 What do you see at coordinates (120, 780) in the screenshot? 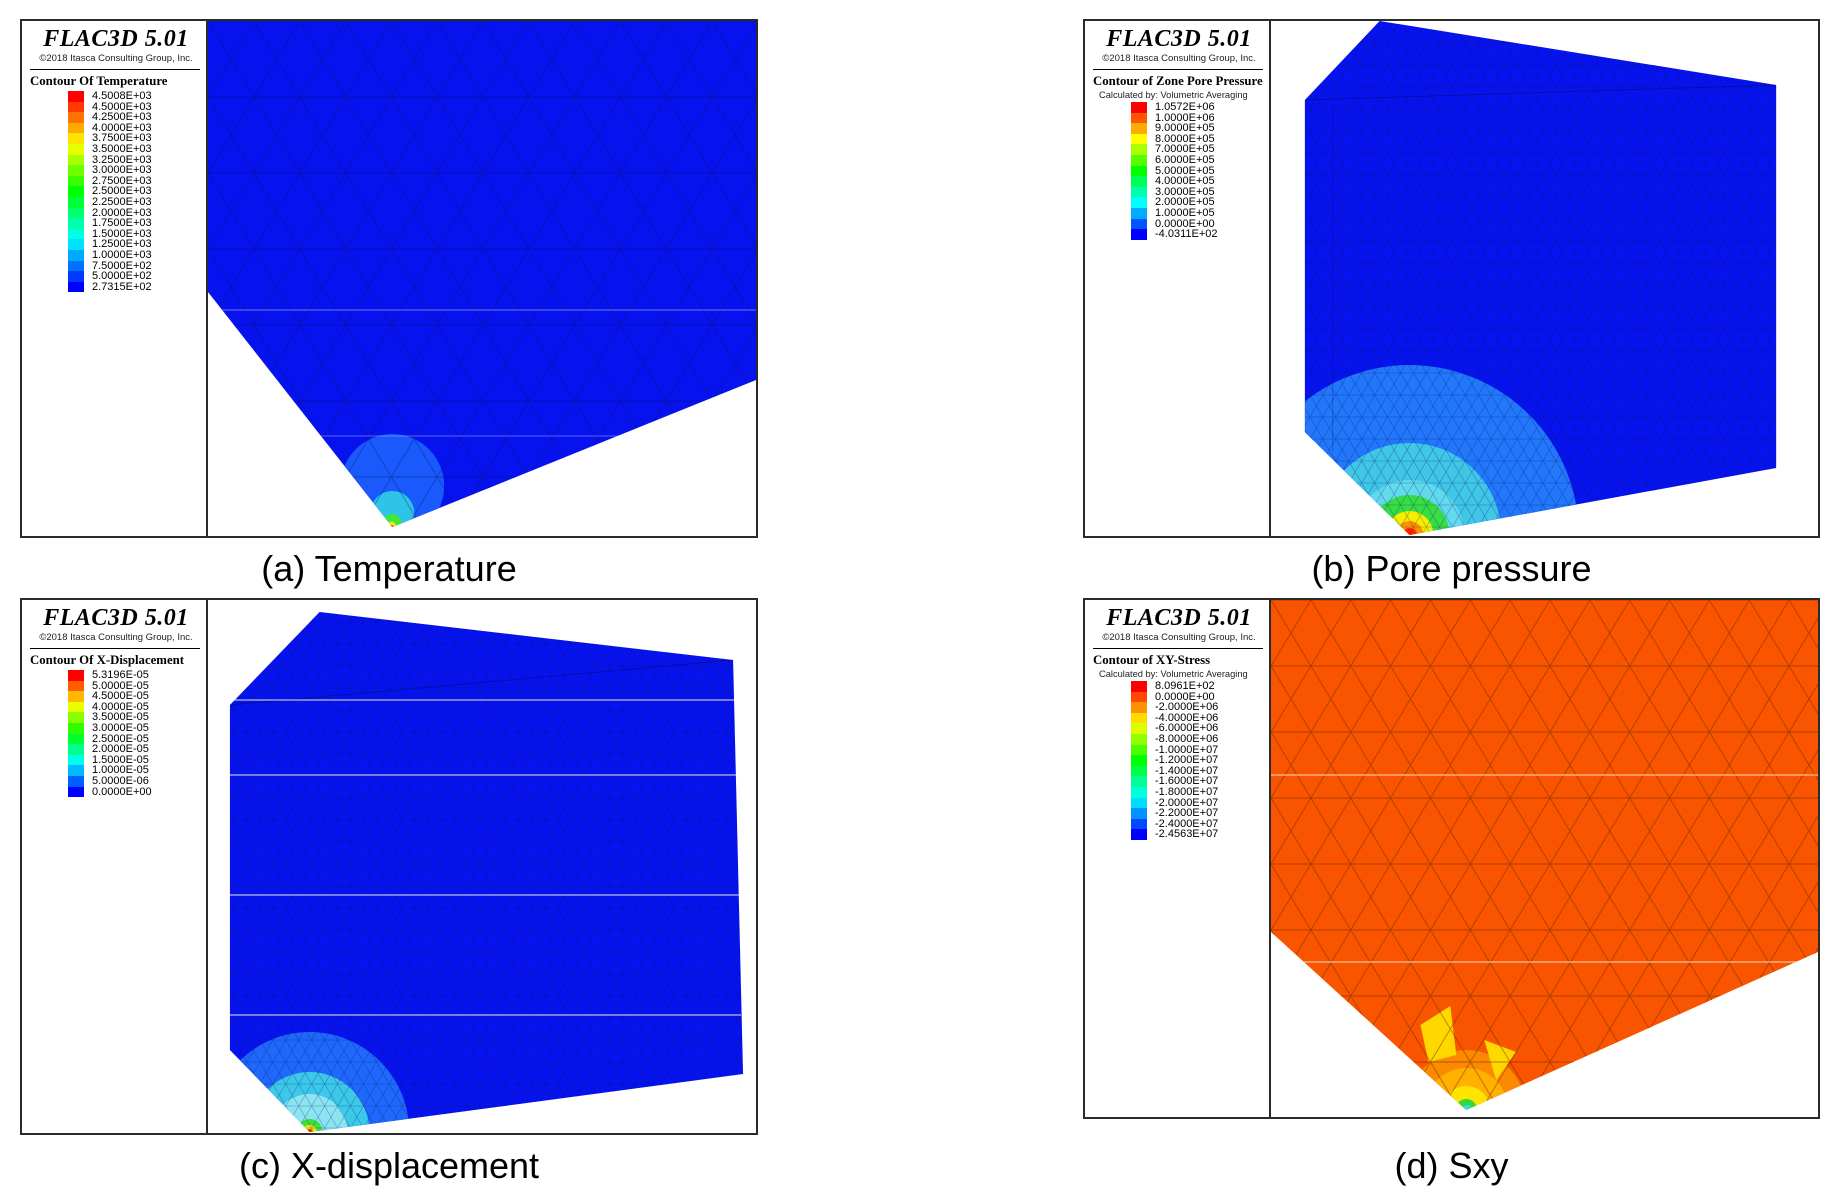
I see `legend-value: 5.0000E-06` at bounding box center [120, 780].